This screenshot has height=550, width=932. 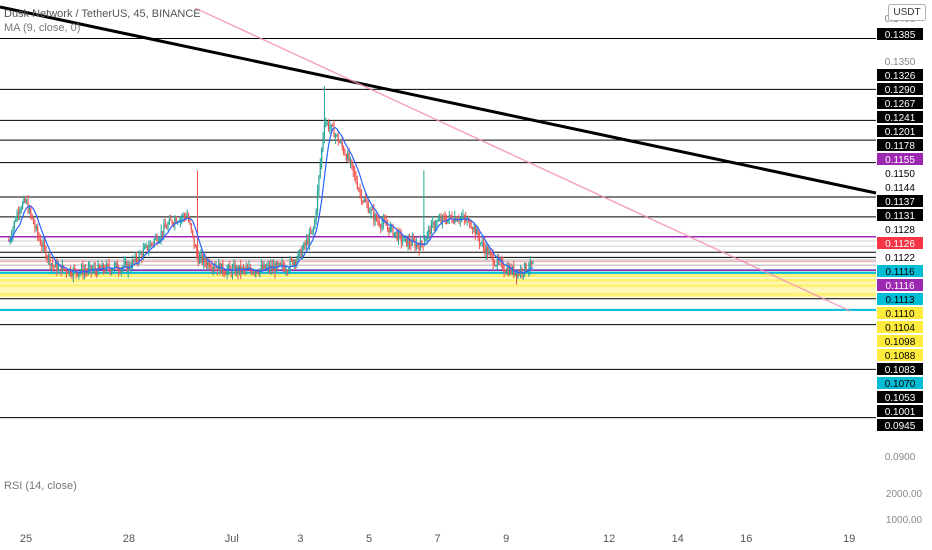 What do you see at coordinates (900, 35) in the screenshot?
I see `price-label: 0.1385` at bounding box center [900, 35].